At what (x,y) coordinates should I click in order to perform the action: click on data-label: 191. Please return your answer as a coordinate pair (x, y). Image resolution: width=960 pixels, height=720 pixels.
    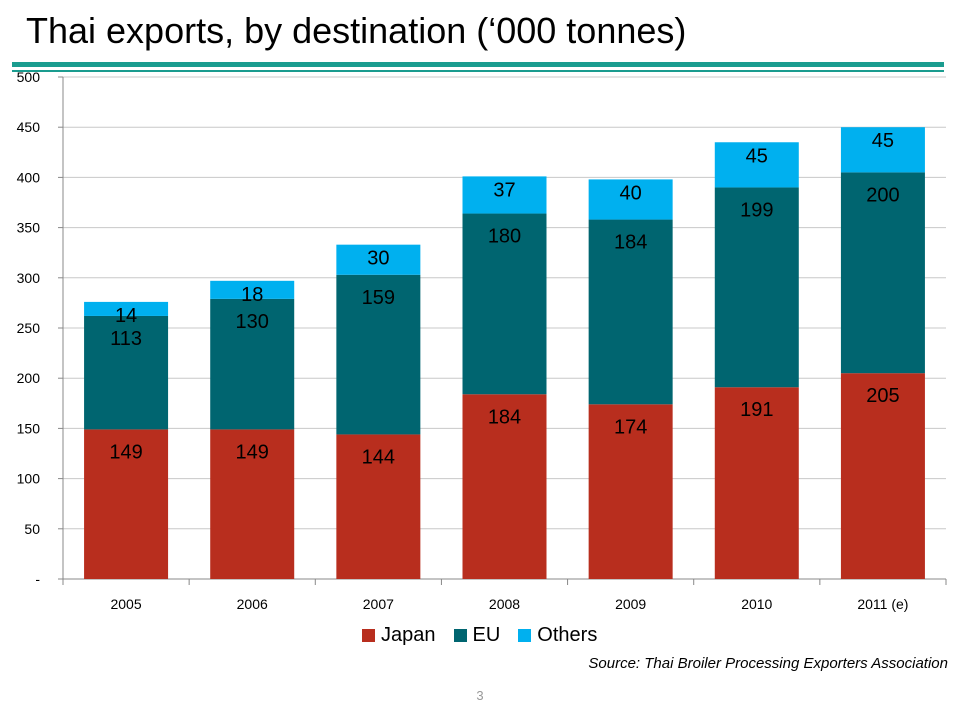
    Looking at the image, I should click on (756, 410).